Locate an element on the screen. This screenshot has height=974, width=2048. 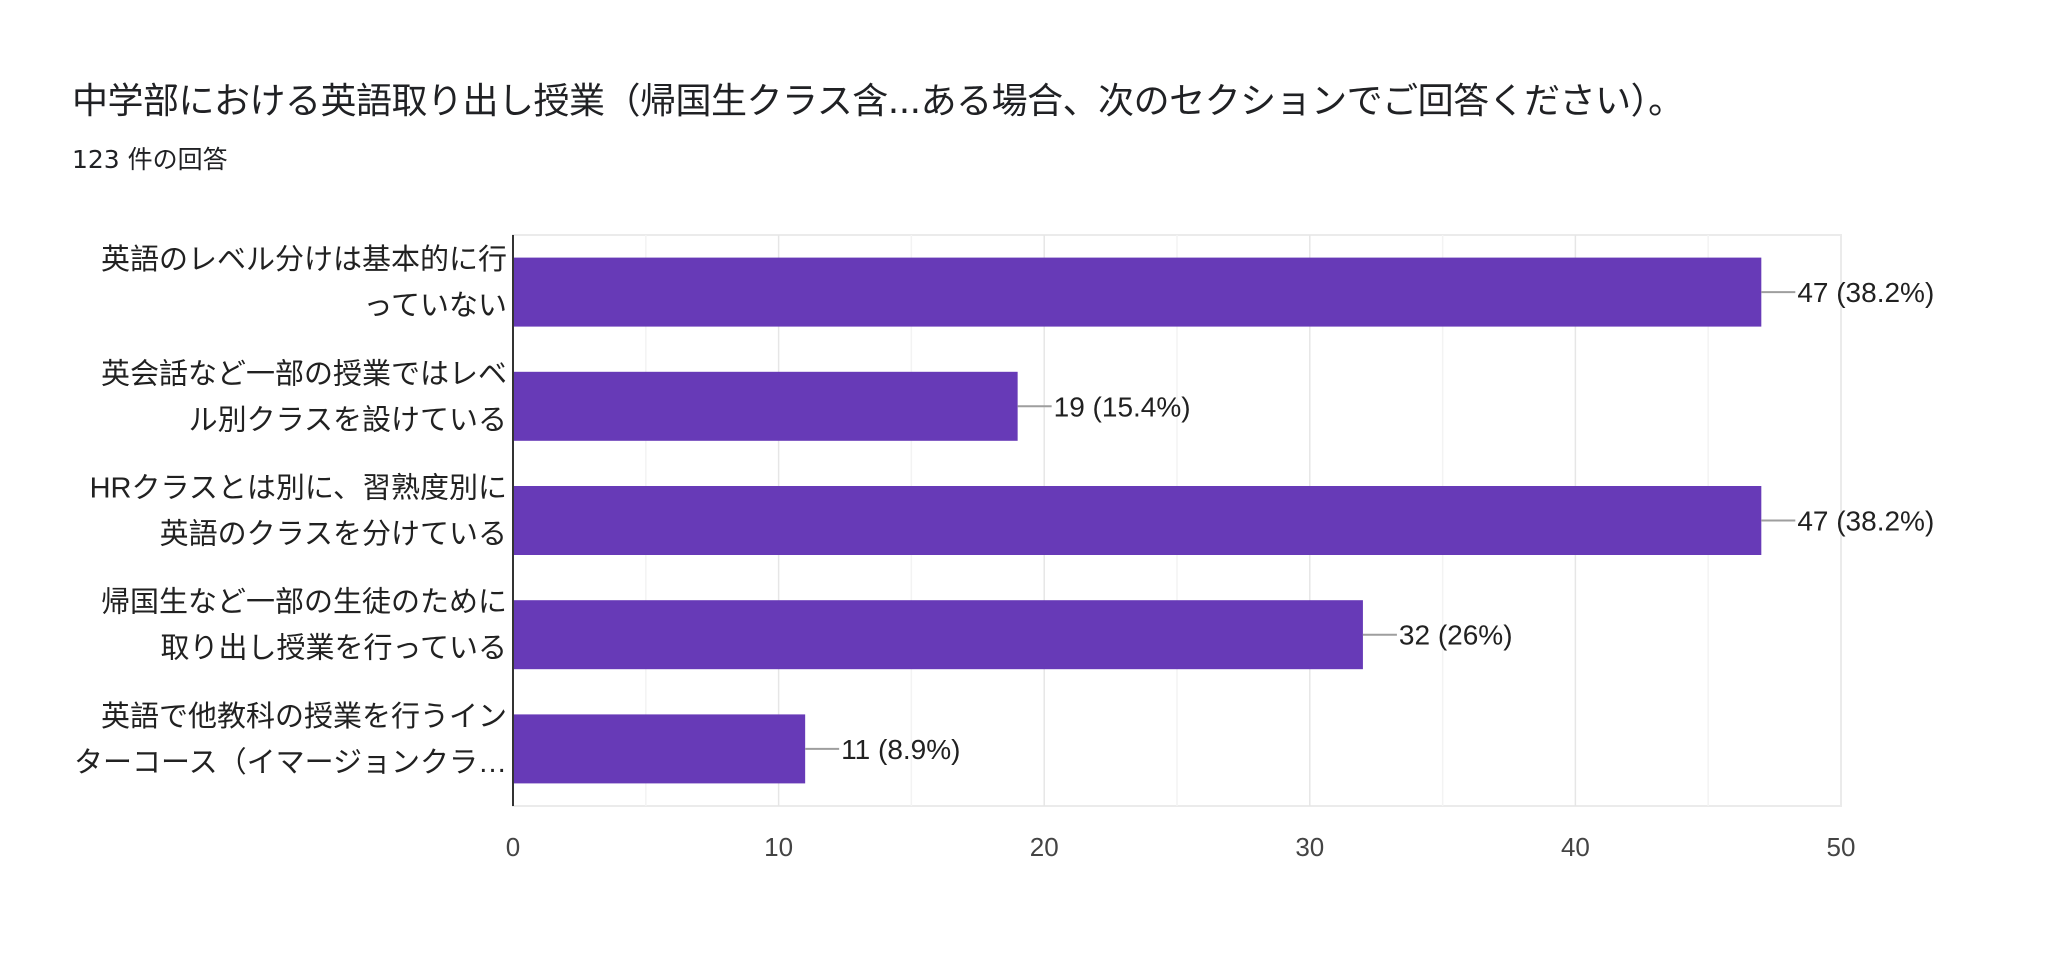
x-tick-label: 20 is located at coordinates (1044, 847).